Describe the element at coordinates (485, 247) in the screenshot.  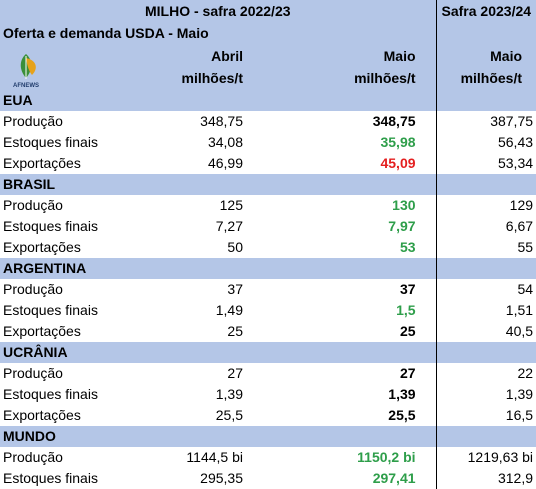
I see `value-next-season: 55` at that location.